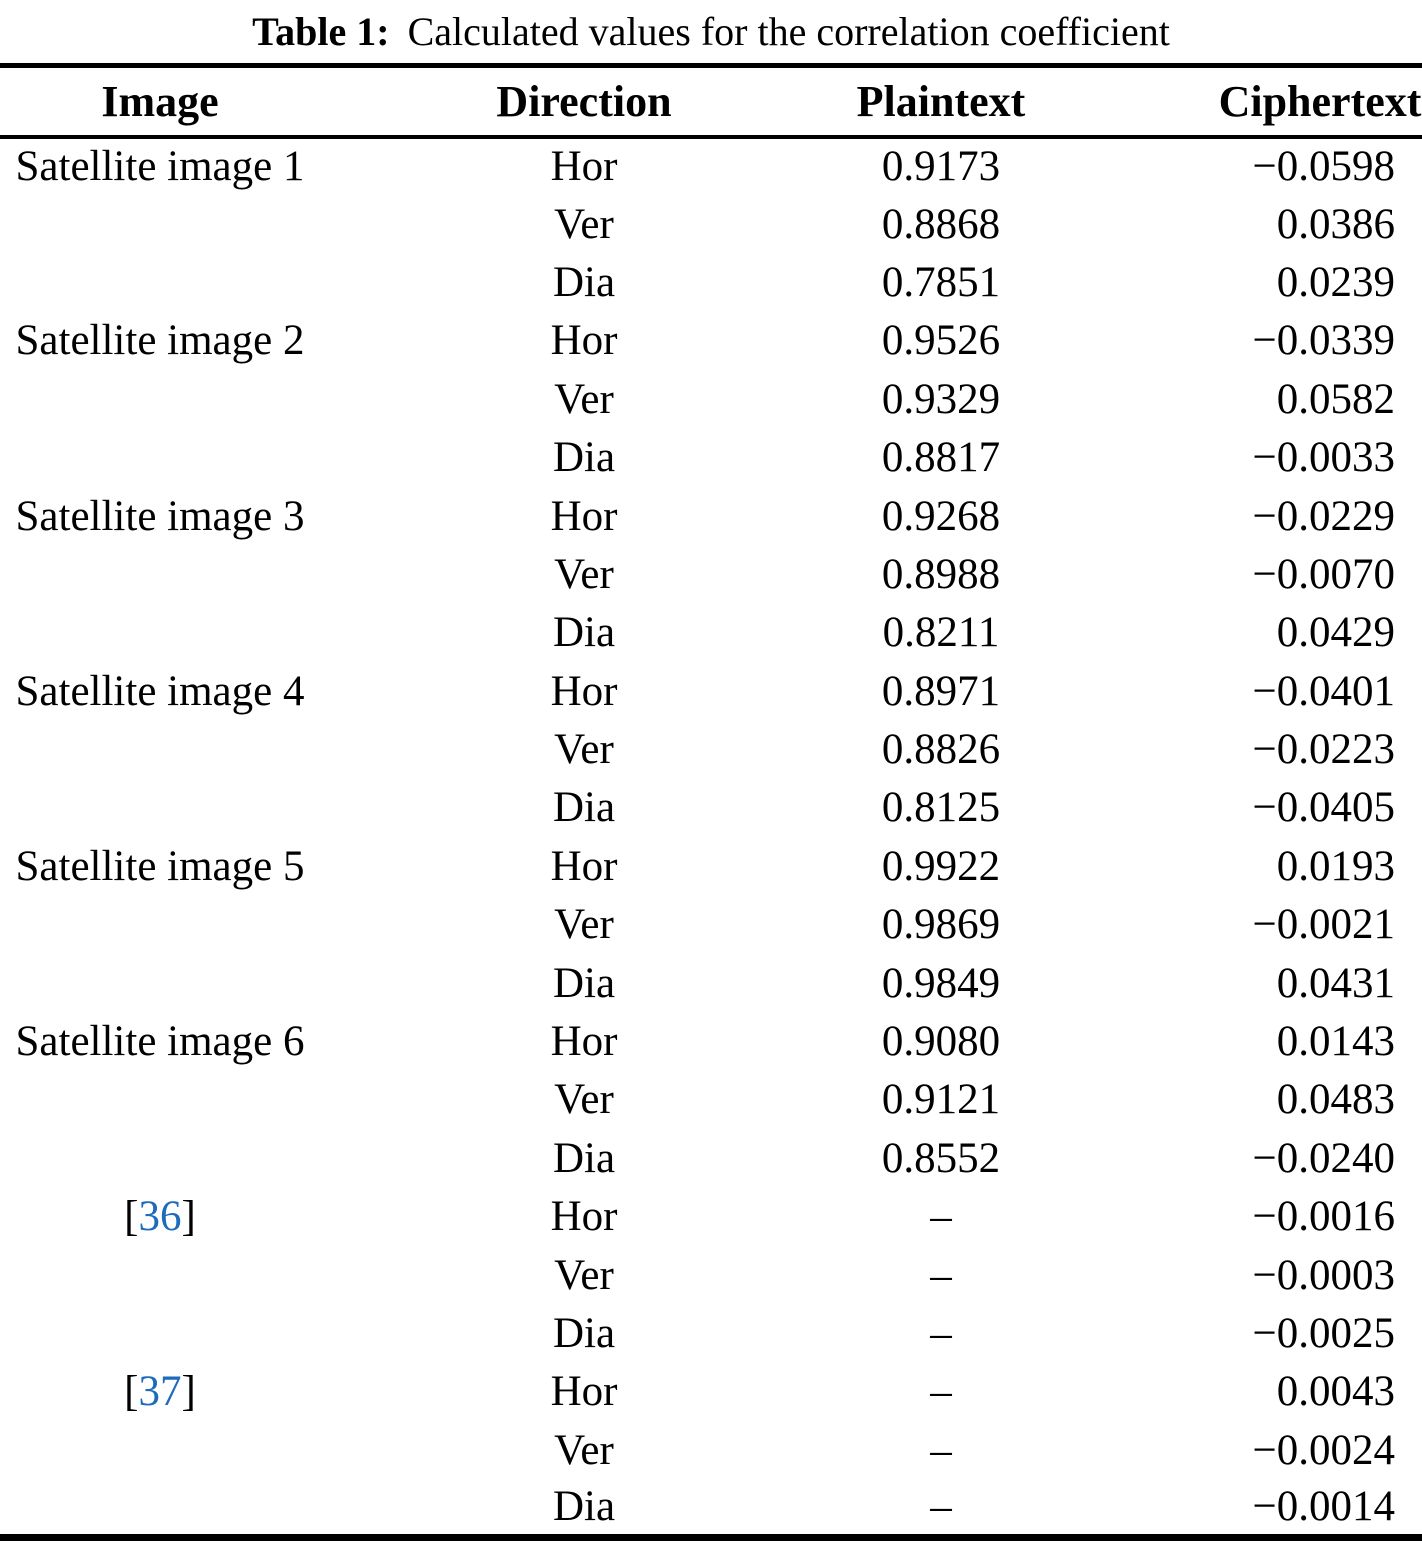 The image size is (1422, 1552). I want to click on plaintext-cell: 0.9173, so click(941, 167).